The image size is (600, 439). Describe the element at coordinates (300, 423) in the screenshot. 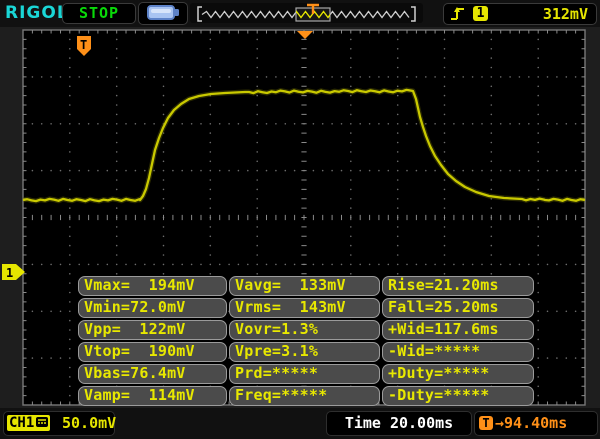

I see `bottom-status-bar: CH1 50.0mV Time 20.00ms T →94.40ms` at that location.